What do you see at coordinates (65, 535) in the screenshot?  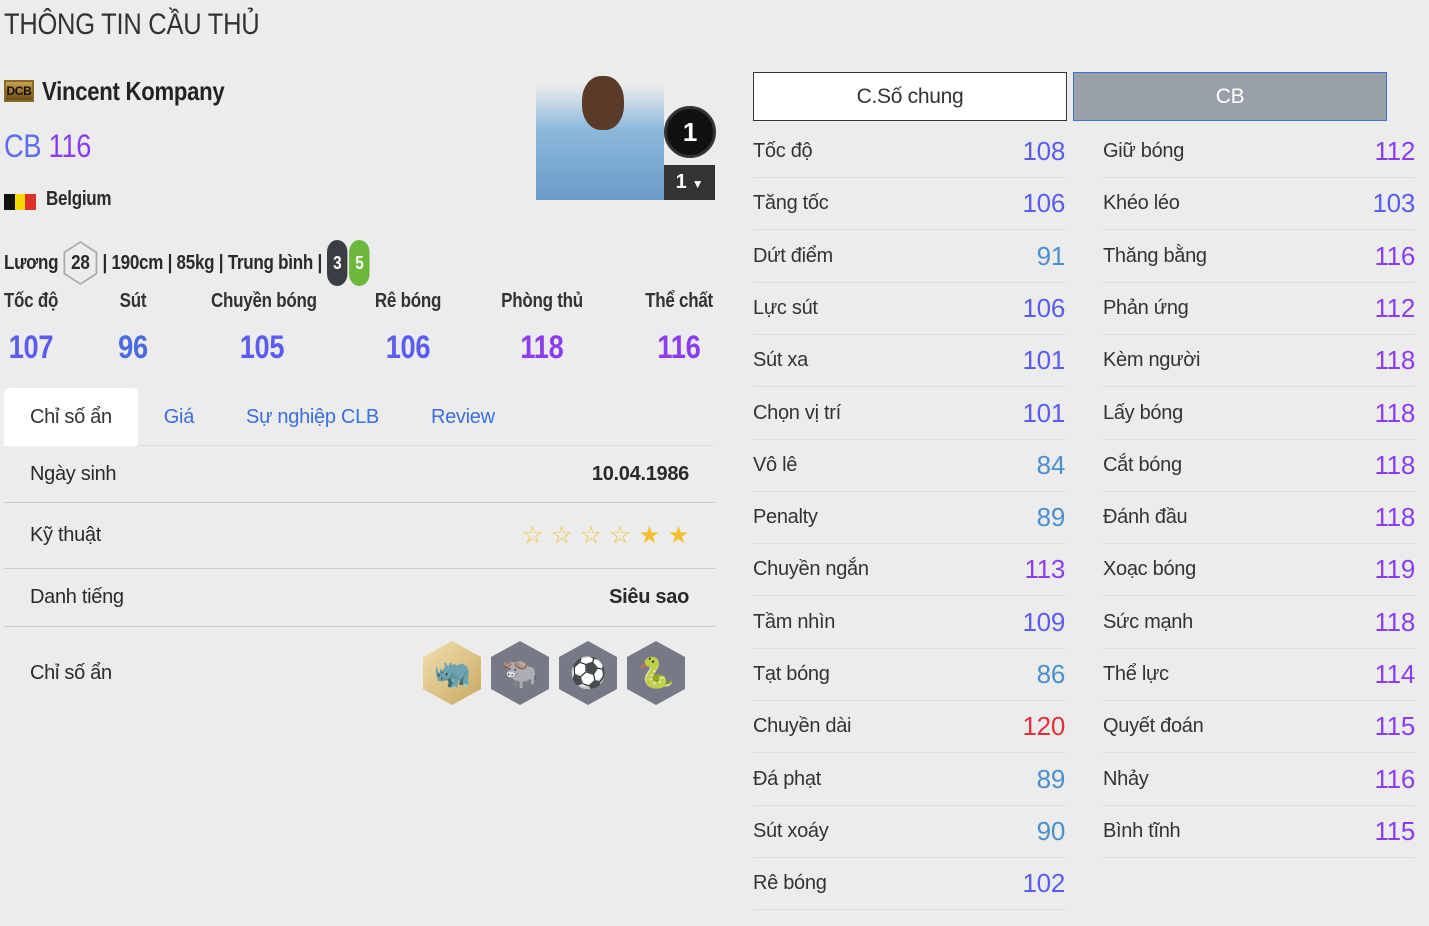 I see `skill-label: Kỹ thuật` at bounding box center [65, 535].